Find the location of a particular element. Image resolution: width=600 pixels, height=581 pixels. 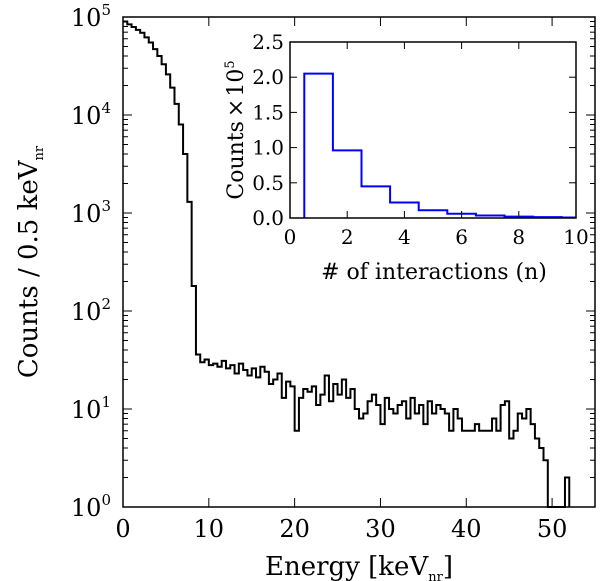

inset-y-tick-label: 1.0 is located at coordinates (268, 148).